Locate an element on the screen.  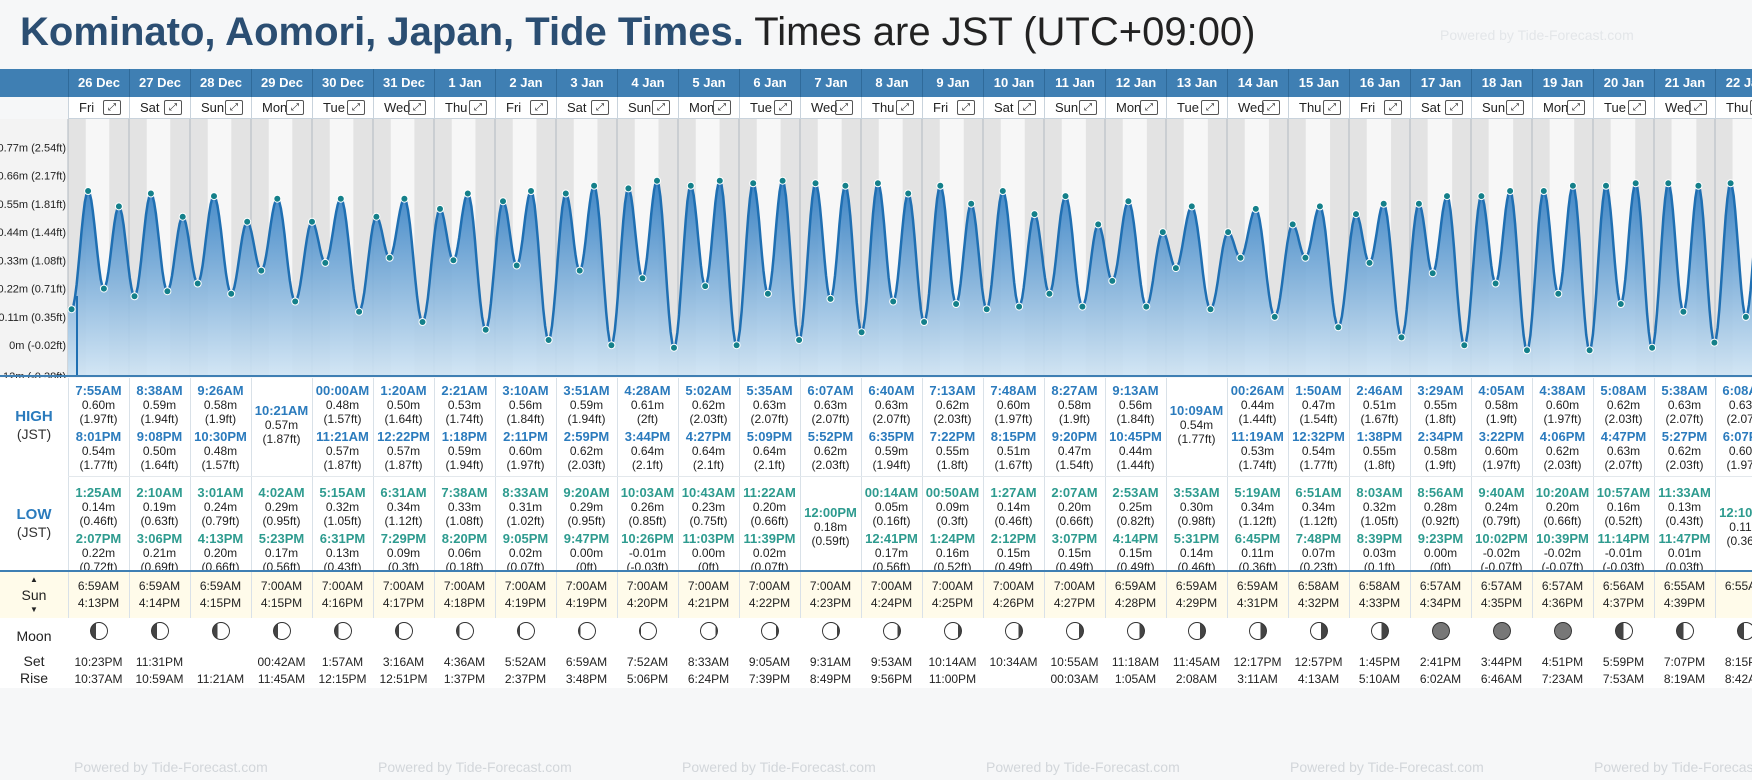
low-jst-label: (JST) is located at coordinates (34, 532).